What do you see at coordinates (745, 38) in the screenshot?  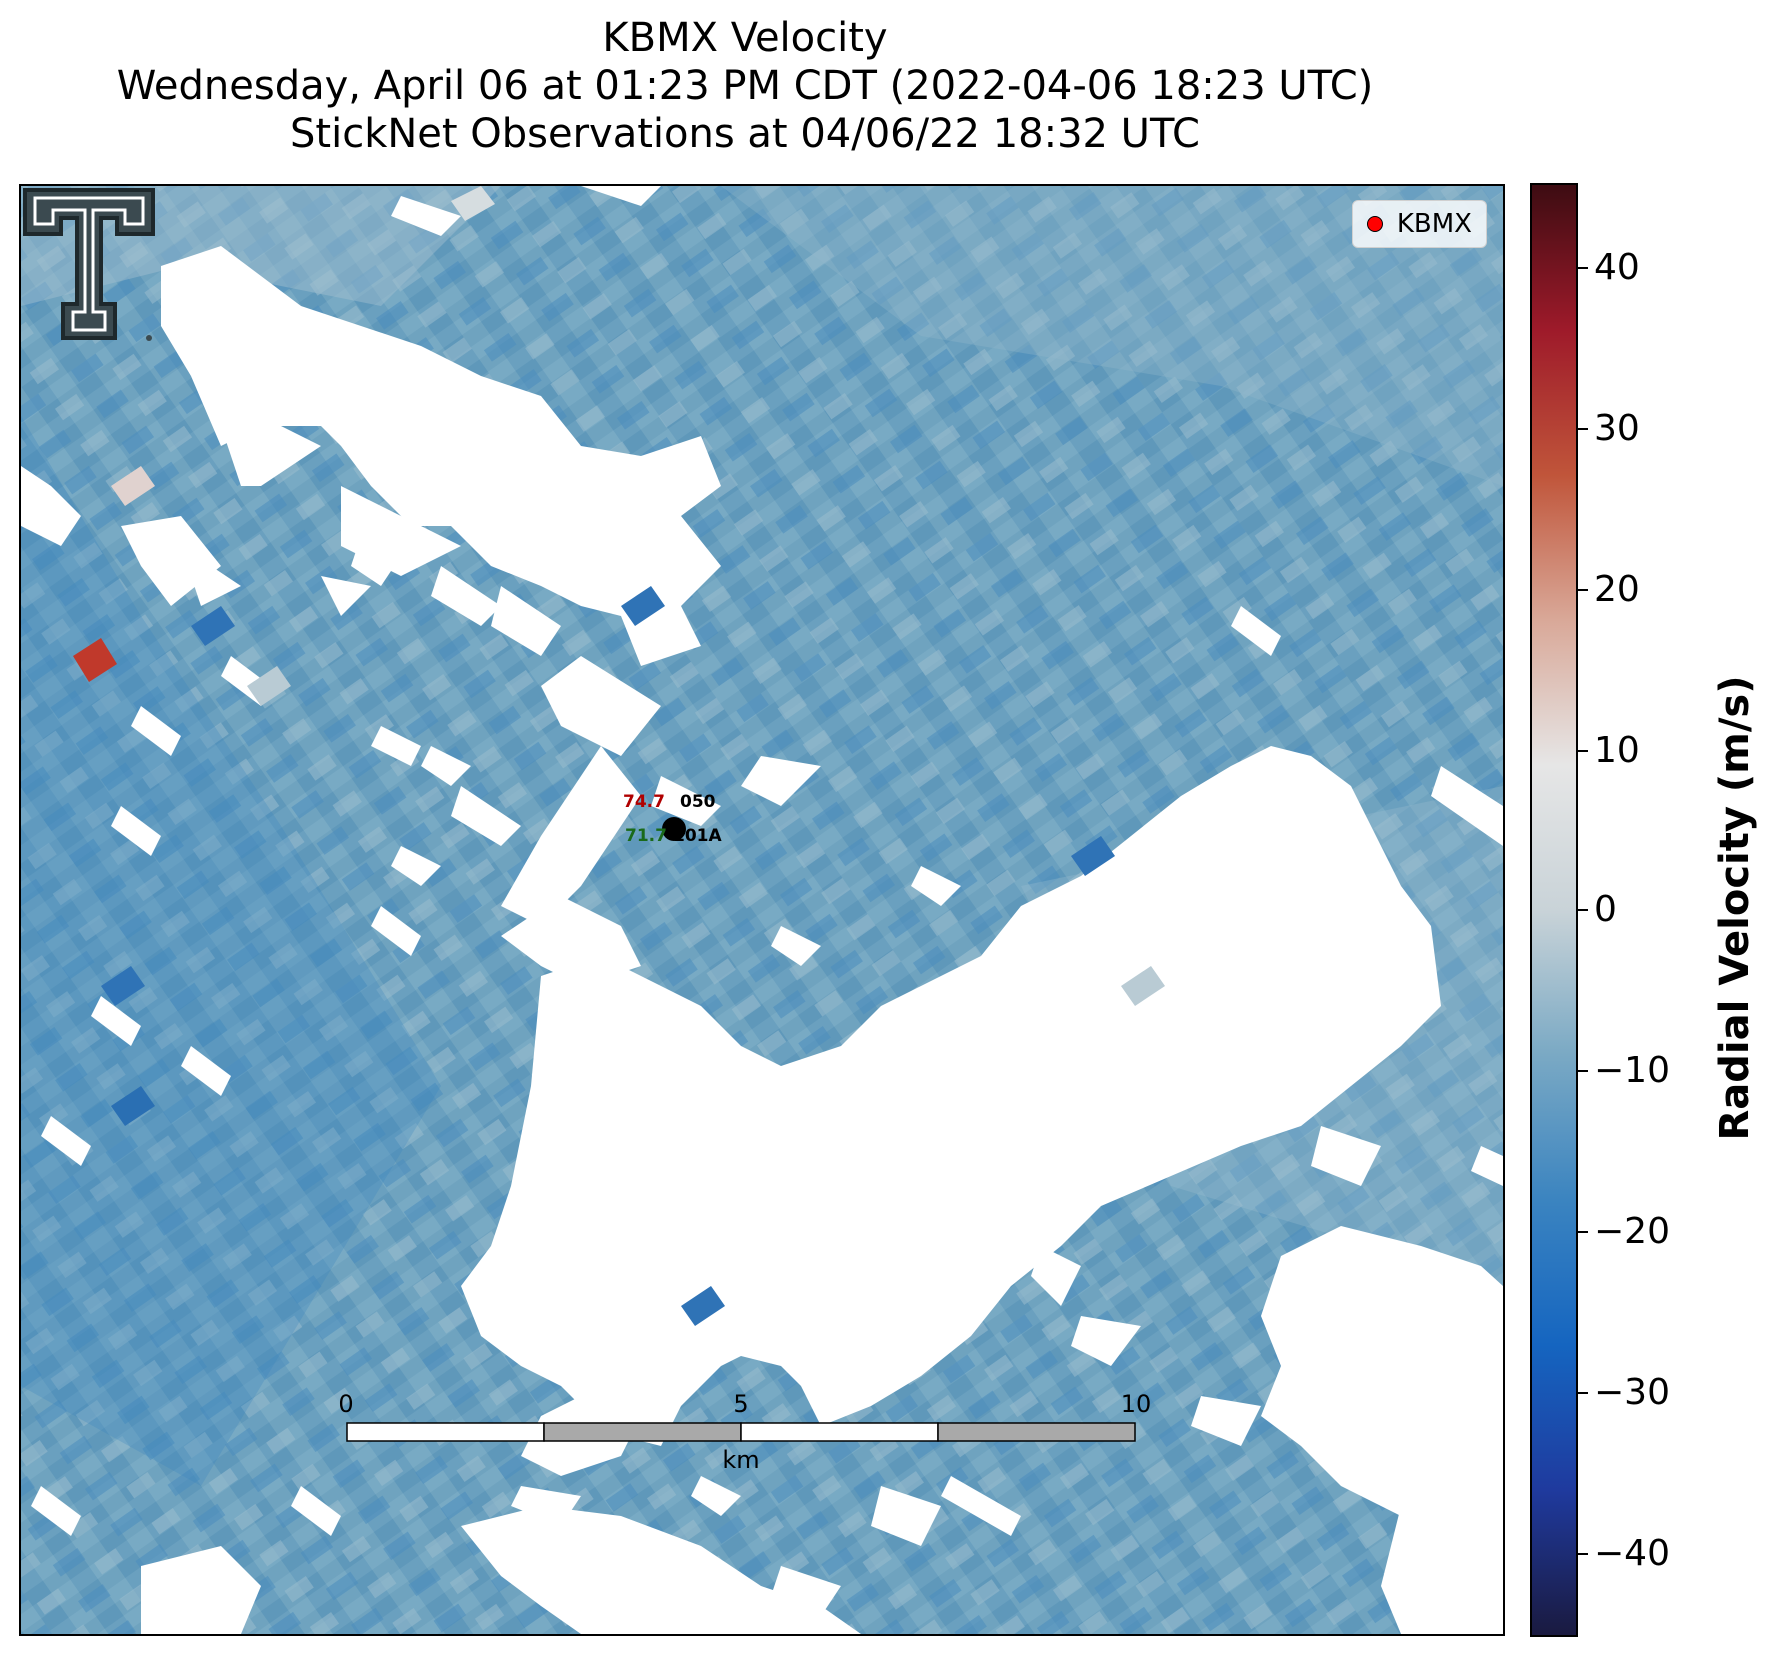 I see `map-title: KBMX Velocity` at bounding box center [745, 38].